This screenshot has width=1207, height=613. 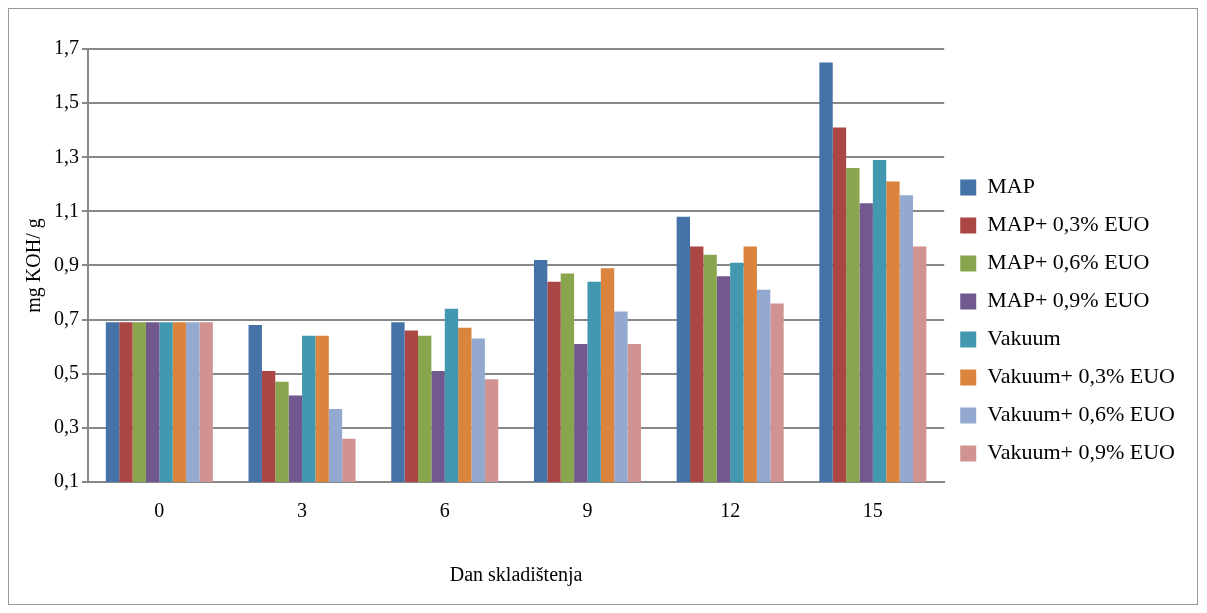 What do you see at coordinates (159, 510) in the screenshot?
I see `x-tick-label: 0` at bounding box center [159, 510].